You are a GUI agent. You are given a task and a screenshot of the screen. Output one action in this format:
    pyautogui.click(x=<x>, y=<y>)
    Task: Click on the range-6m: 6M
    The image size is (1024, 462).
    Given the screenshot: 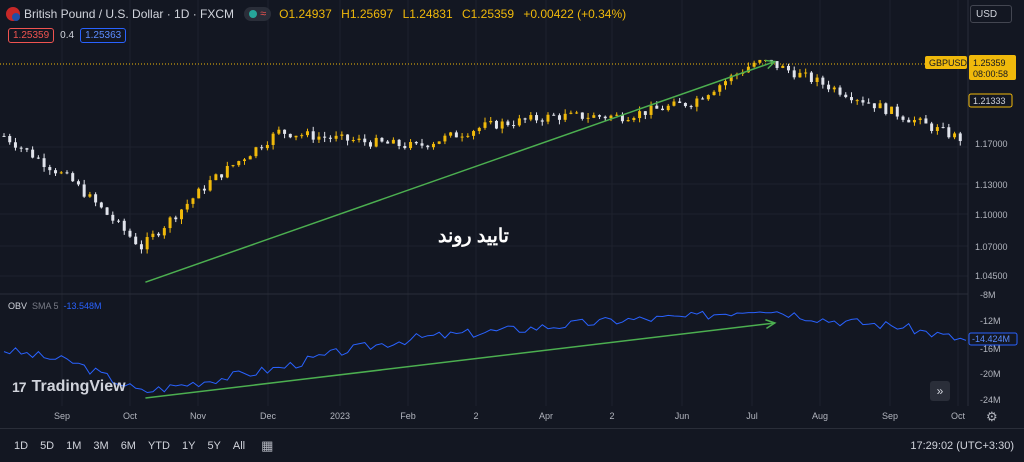 What is the action you would take?
    pyautogui.click(x=128, y=445)
    